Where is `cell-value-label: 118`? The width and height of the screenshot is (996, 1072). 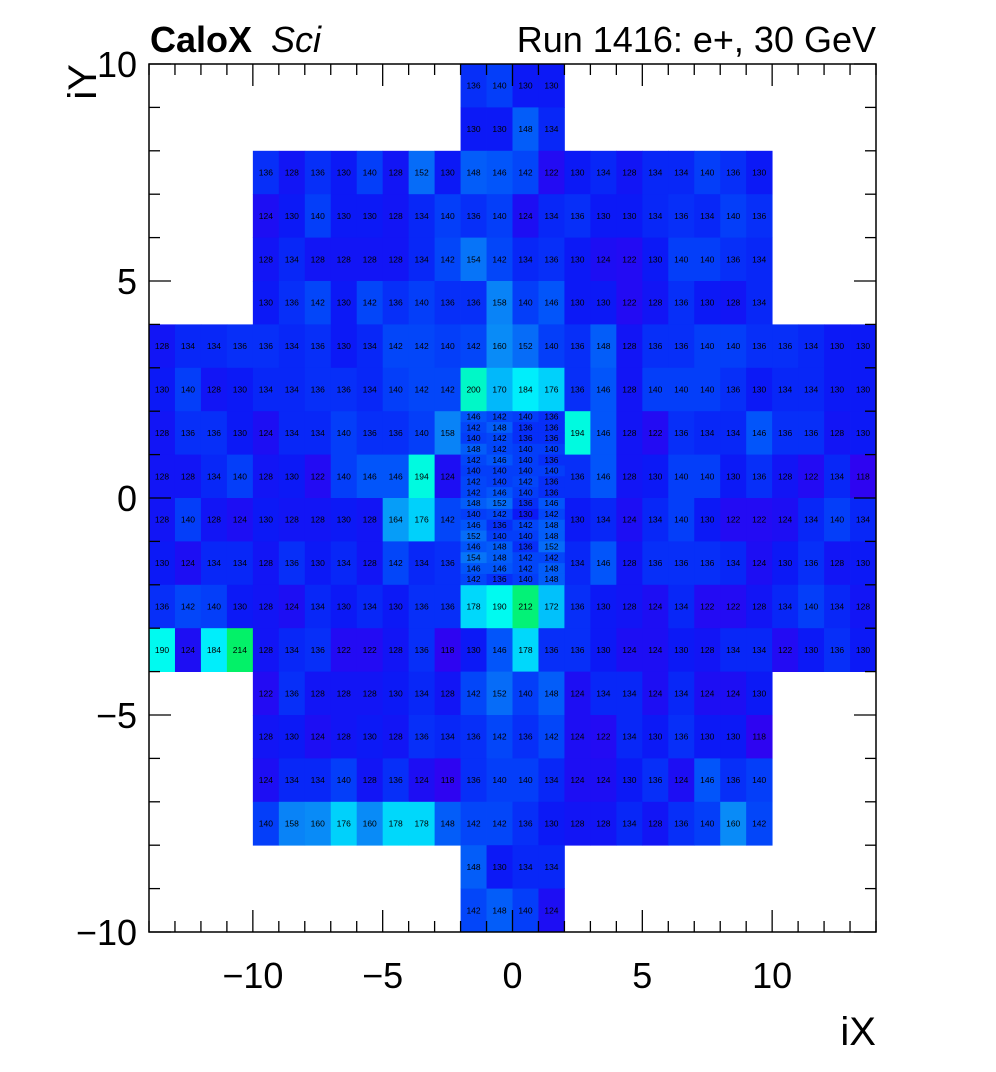 cell-value-label: 118 is located at coordinates (863, 476).